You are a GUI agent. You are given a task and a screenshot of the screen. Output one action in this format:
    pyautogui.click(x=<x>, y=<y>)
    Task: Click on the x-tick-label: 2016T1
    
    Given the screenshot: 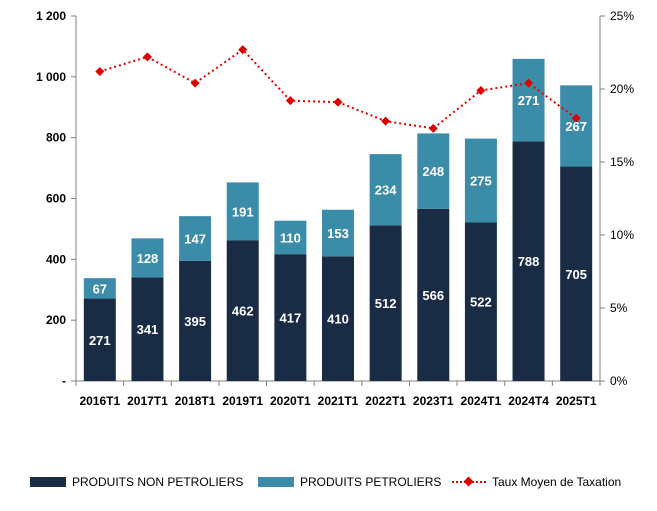 What is the action you would take?
    pyautogui.click(x=99, y=401)
    